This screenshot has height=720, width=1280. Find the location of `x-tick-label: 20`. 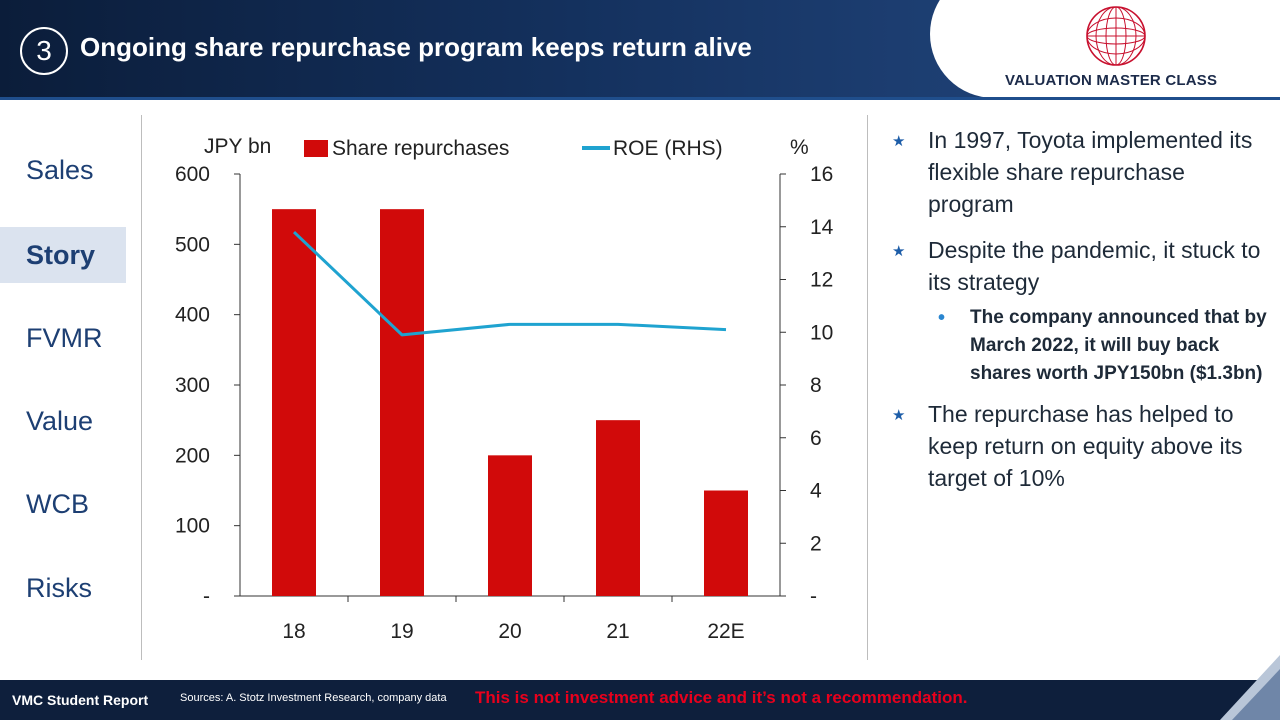

x-tick-label: 20 is located at coordinates (509, 631).